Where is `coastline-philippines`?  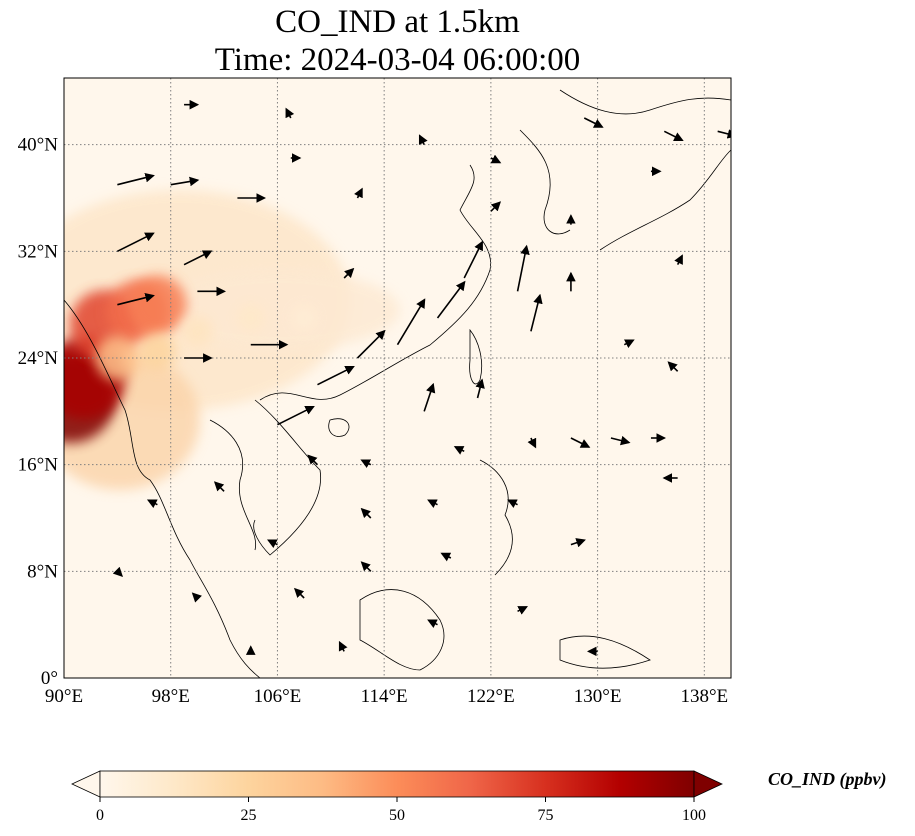
coastline-philippines is located at coordinates (496, 517).